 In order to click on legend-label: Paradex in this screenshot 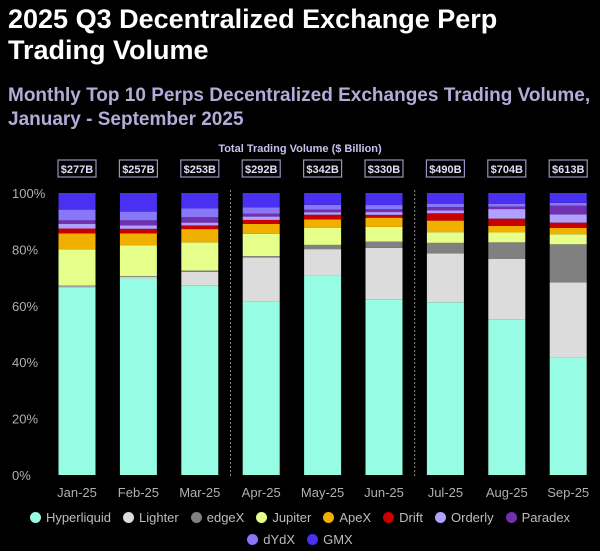, I will do `click(546, 517)`.